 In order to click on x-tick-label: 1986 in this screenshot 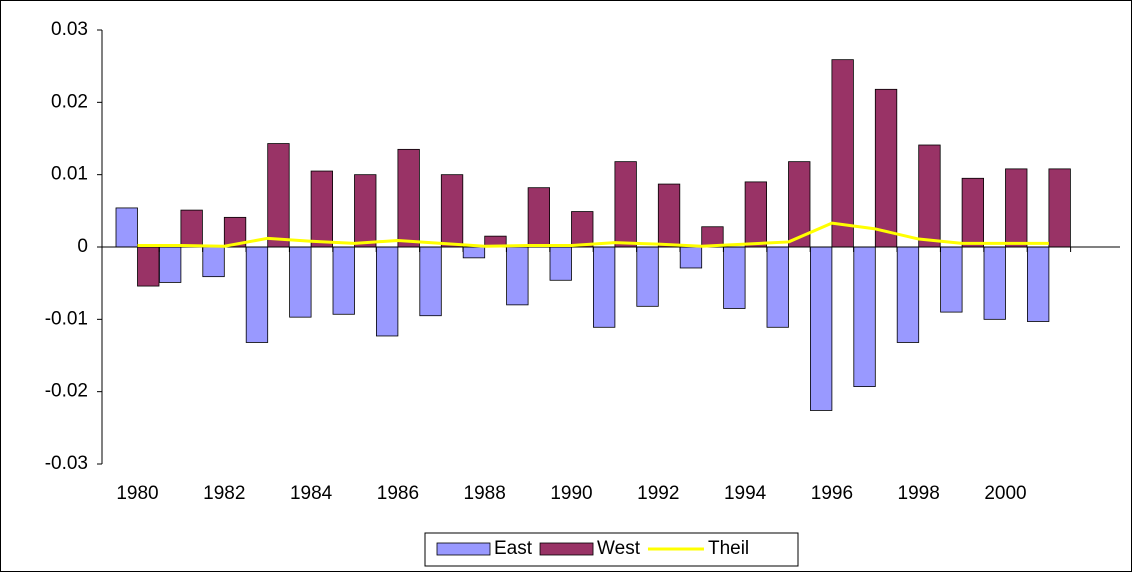, I will do `click(398, 493)`.